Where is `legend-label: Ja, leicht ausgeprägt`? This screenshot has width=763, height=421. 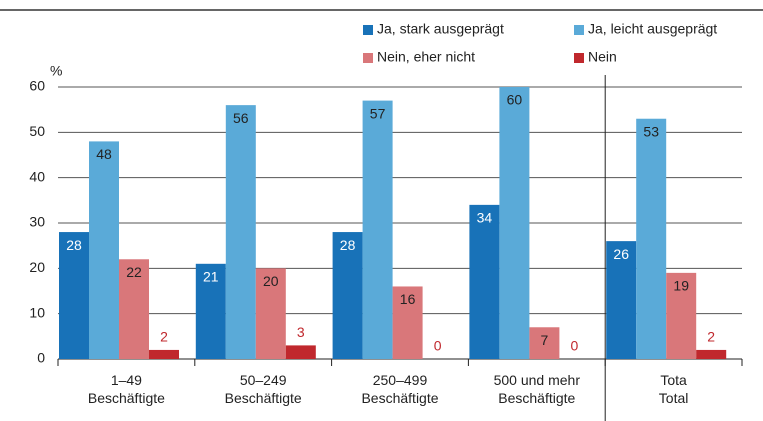 legend-label: Ja, leicht ausgeprägt is located at coordinates (652, 29).